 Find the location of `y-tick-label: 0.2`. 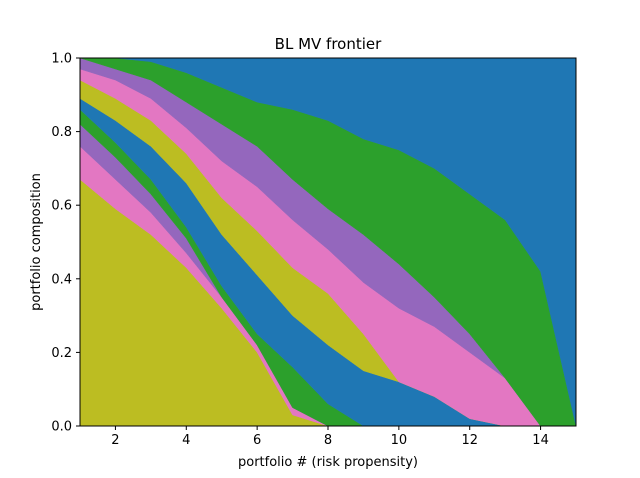

y-tick-label: 0.2 is located at coordinates (61, 353).